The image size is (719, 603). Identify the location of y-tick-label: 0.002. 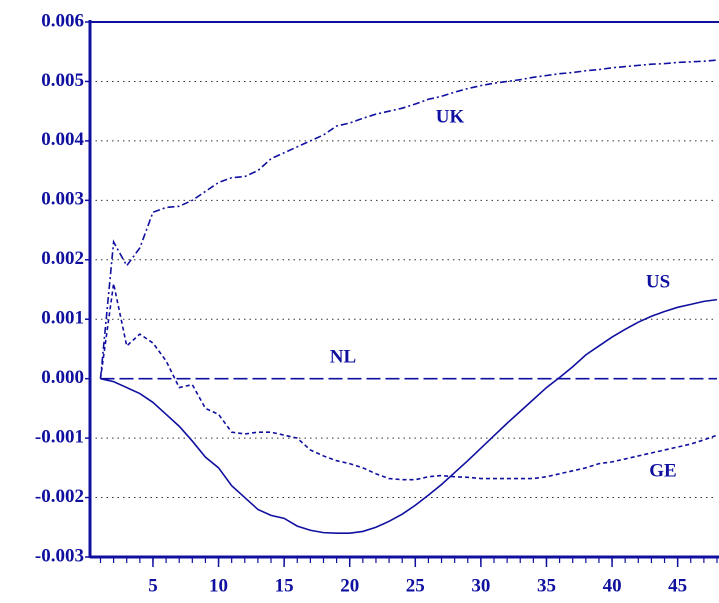
(62, 258).